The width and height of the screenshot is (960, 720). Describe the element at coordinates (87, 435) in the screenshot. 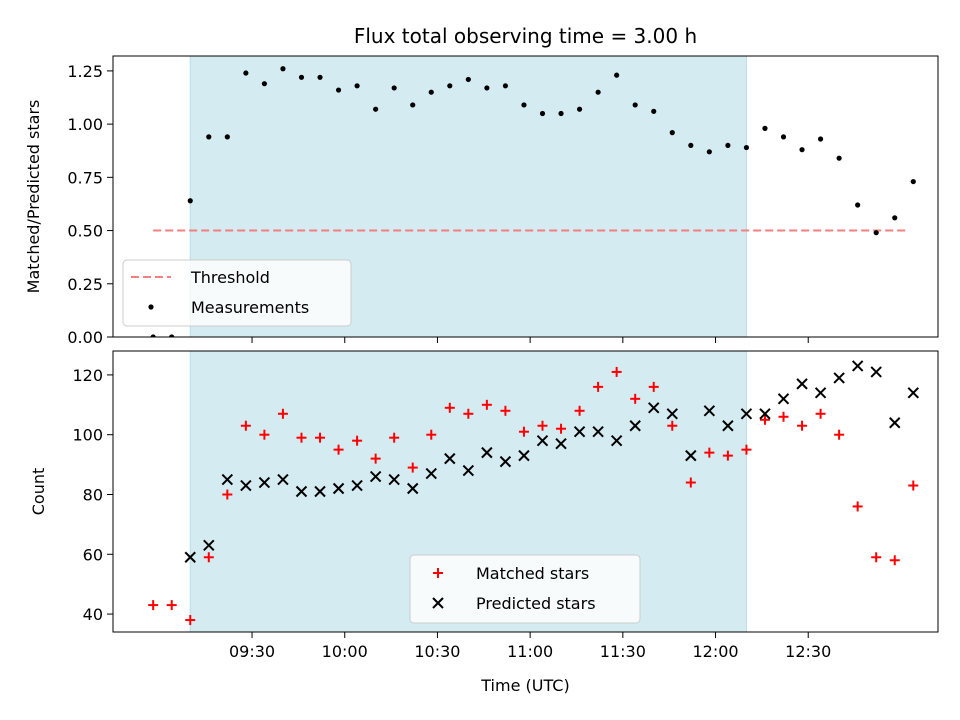

I see `y-tick-label: 100` at that location.